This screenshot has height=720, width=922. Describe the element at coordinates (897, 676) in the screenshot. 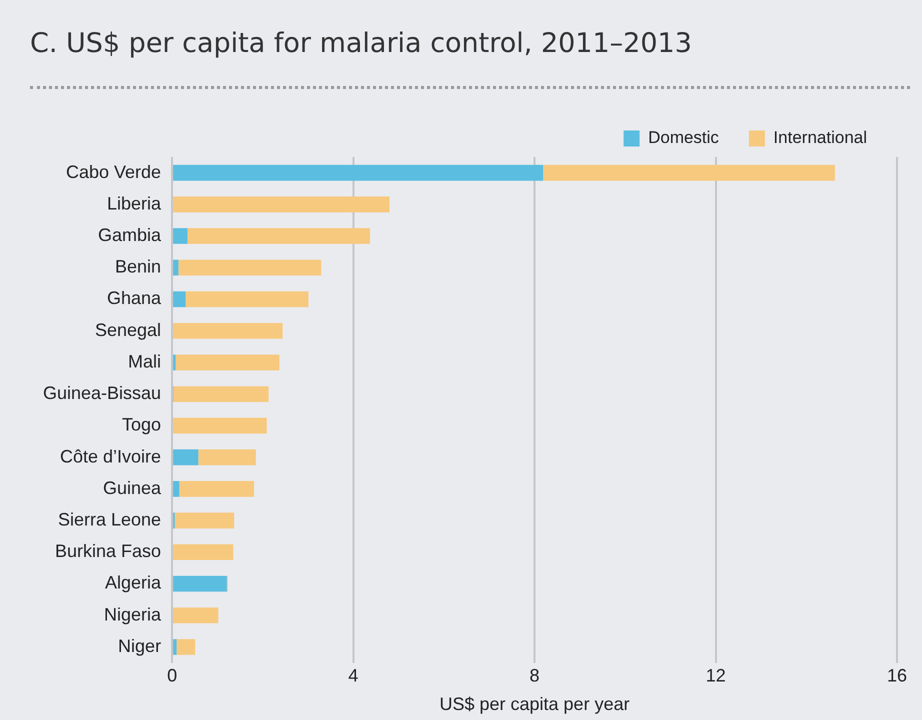

I see `x-tick-label: 16` at that location.